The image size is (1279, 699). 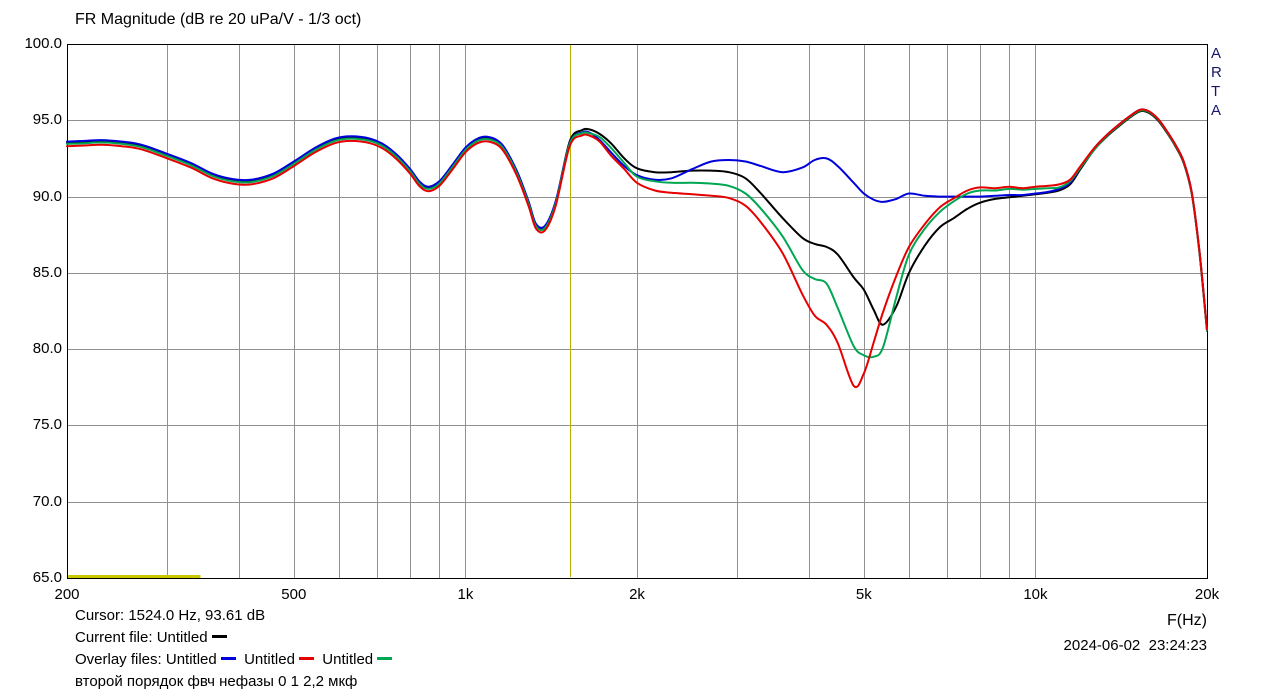 I want to click on x-tick-label: 5k, so click(x=863, y=594).